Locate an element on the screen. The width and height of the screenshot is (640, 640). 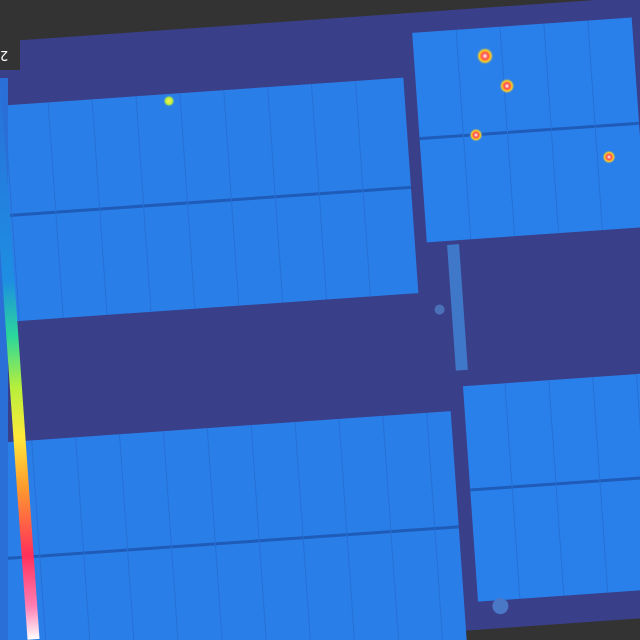
post-bracket is located at coordinates (439, 309).